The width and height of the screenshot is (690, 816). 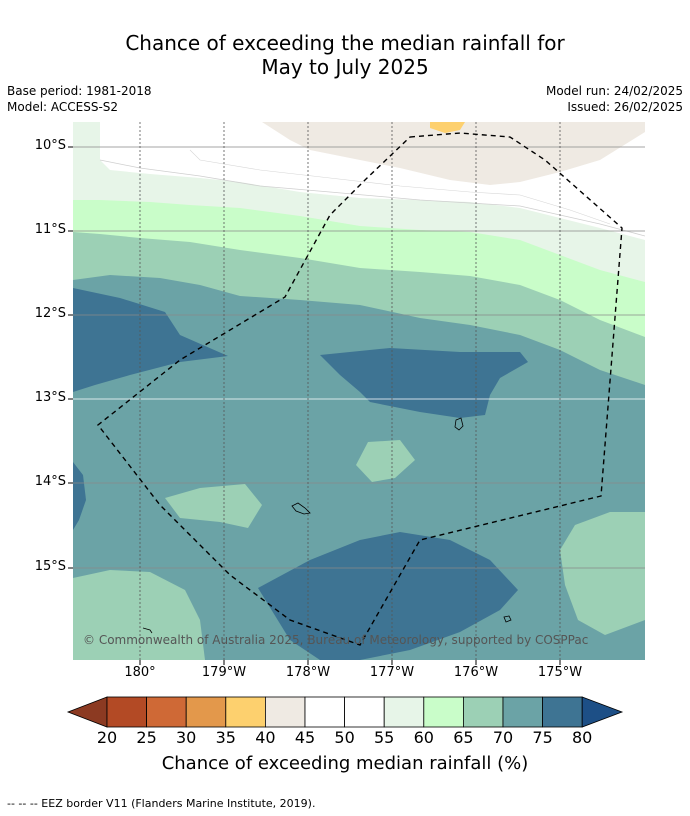 What do you see at coordinates (384, 737) in the screenshot?
I see `colorbar-tick-label: 55` at bounding box center [384, 737].